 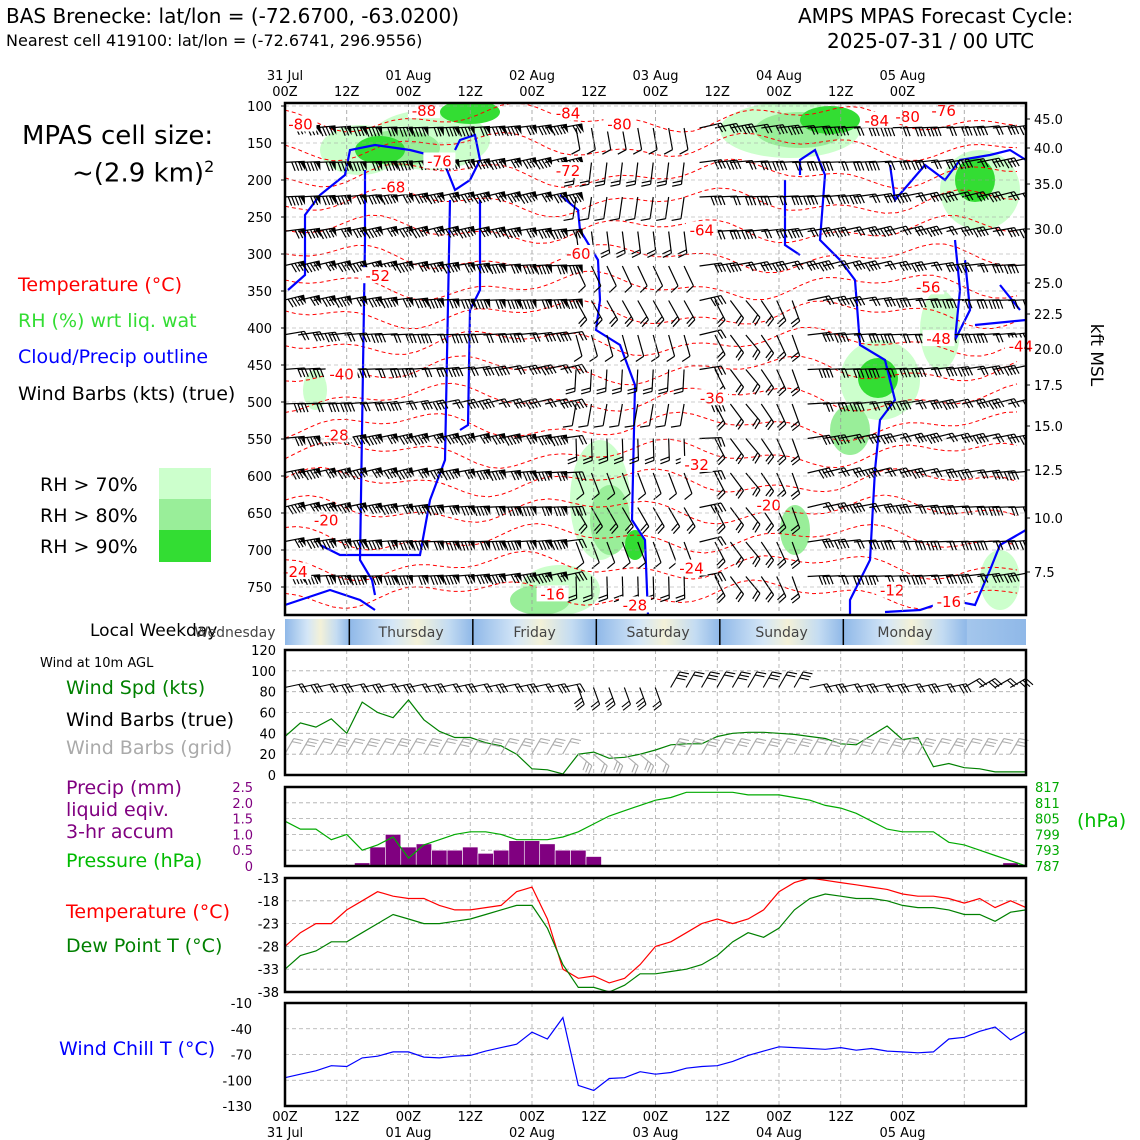 I want to click on wind-tick-label: 100, so click(x=263, y=672).